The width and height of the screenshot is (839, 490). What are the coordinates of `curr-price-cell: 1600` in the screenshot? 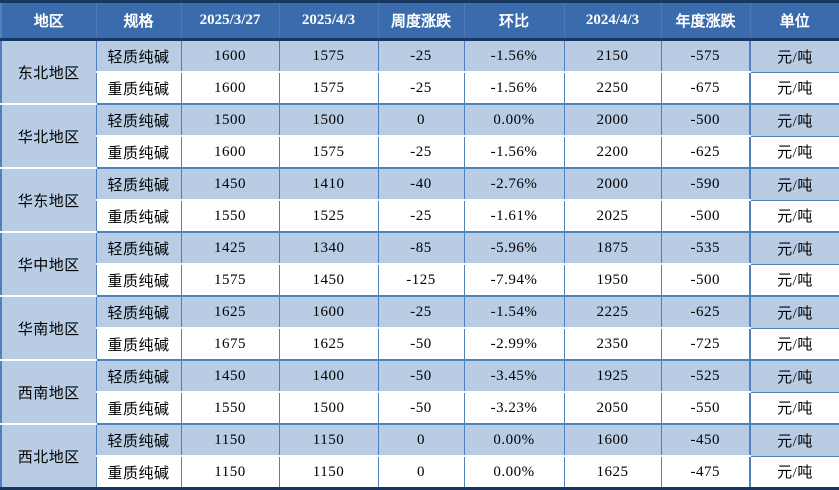 It's located at (328, 312).